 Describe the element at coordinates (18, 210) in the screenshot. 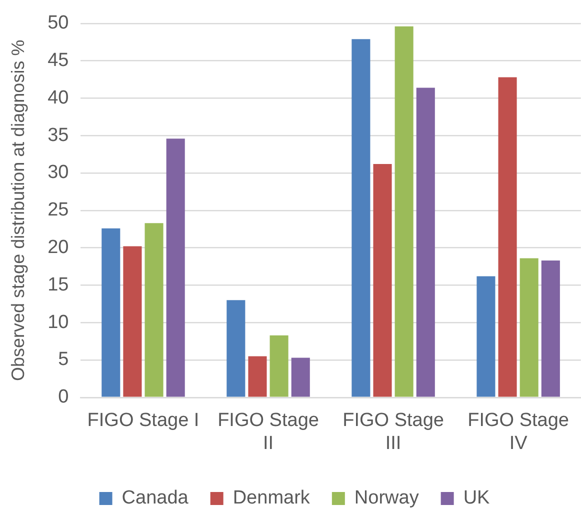

I see `y-axis-title: Observed stage distribution at diagnosis %` at that location.